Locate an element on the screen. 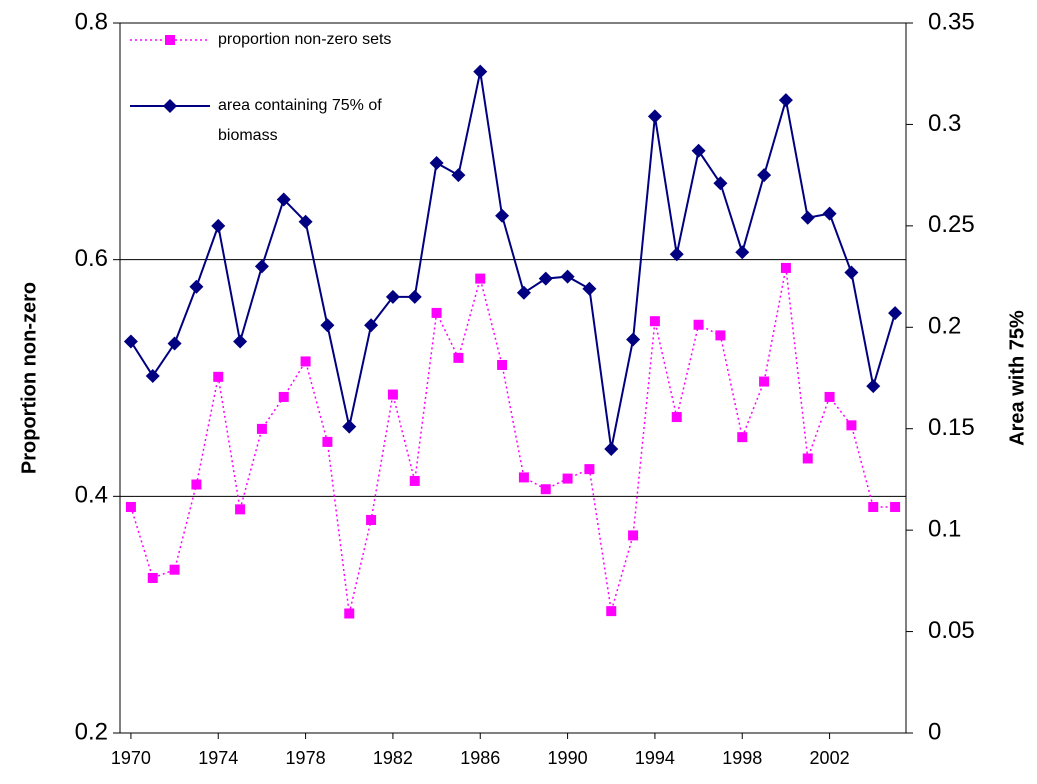 The image size is (1037, 784). y2-tick-label: 0.1 is located at coordinates (944, 528).